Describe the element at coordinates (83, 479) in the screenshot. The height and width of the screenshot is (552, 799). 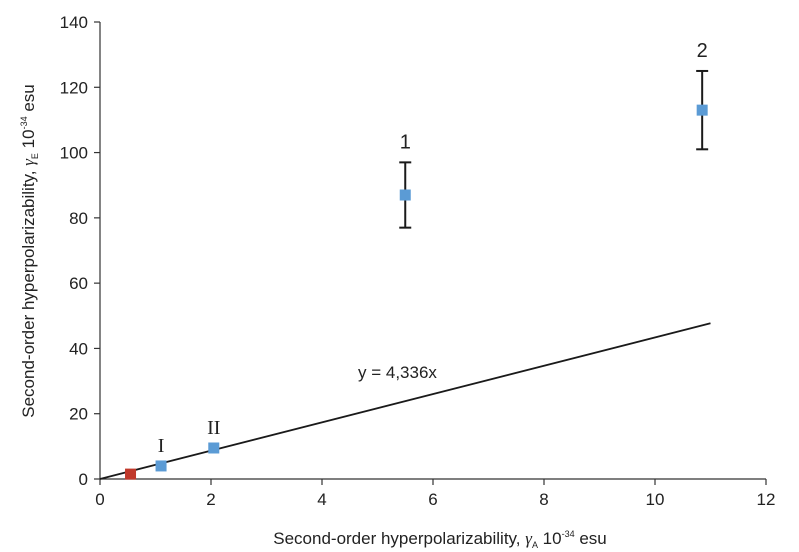
I see `y-tick-label: 0` at that location.